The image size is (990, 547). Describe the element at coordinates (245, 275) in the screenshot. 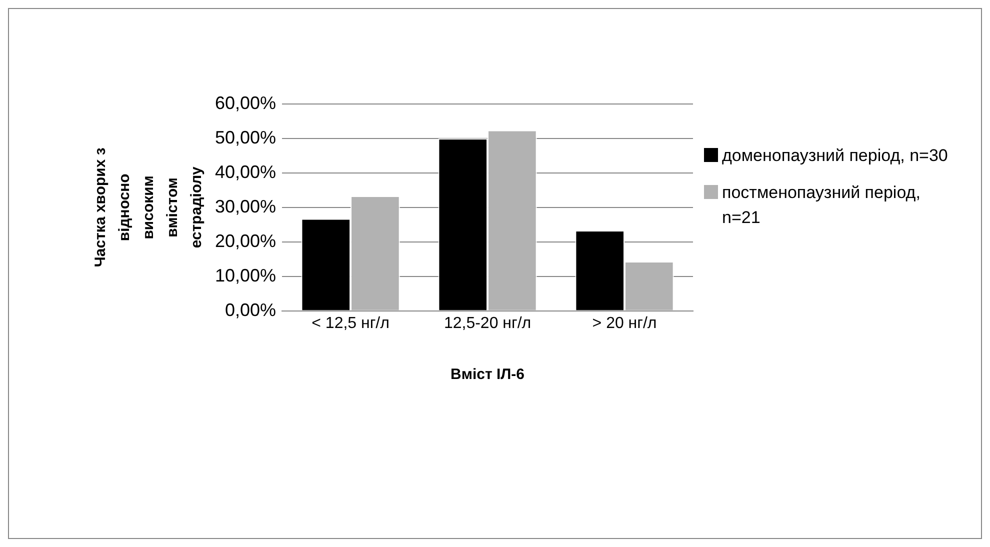

I see `y-tick-label: 10,00%` at that location.